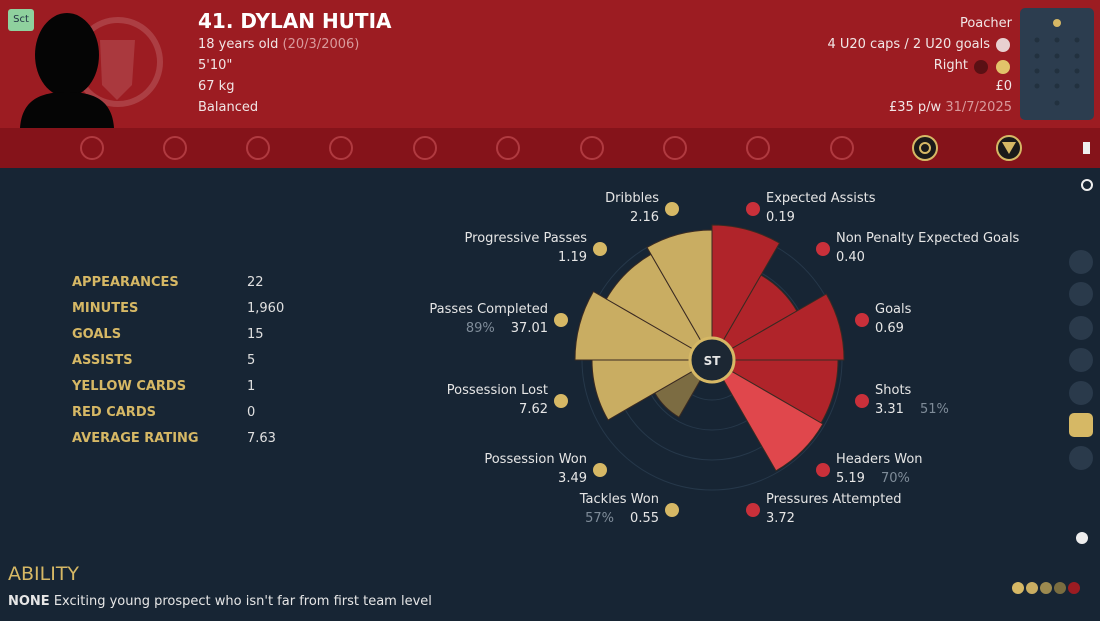  What do you see at coordinates (632, 198) in the screenshot?
I see `metric-label: Dribbles` at bounding box center [632, 198].